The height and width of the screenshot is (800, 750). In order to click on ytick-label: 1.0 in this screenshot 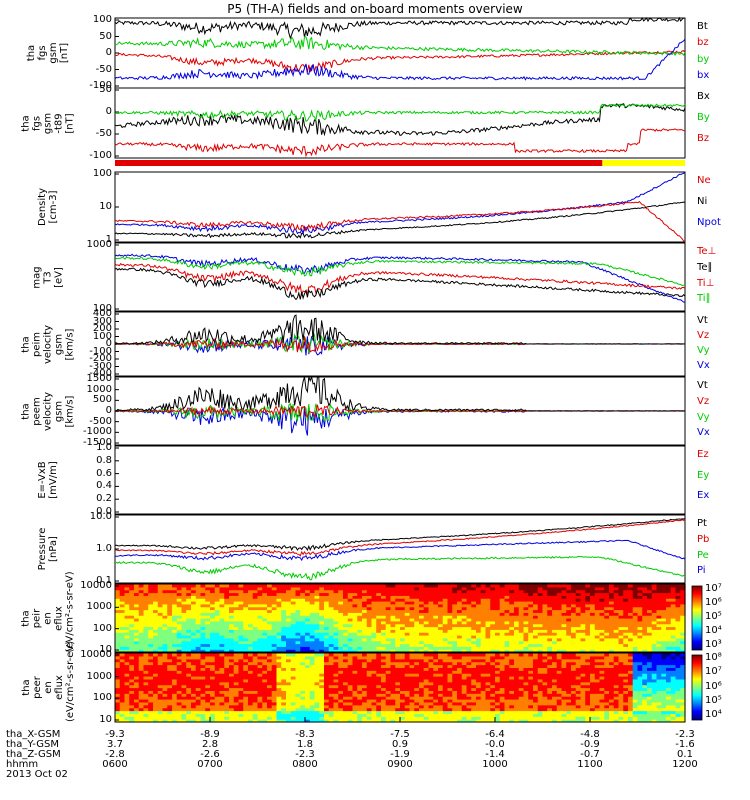, I will do `click(104, 548)`.